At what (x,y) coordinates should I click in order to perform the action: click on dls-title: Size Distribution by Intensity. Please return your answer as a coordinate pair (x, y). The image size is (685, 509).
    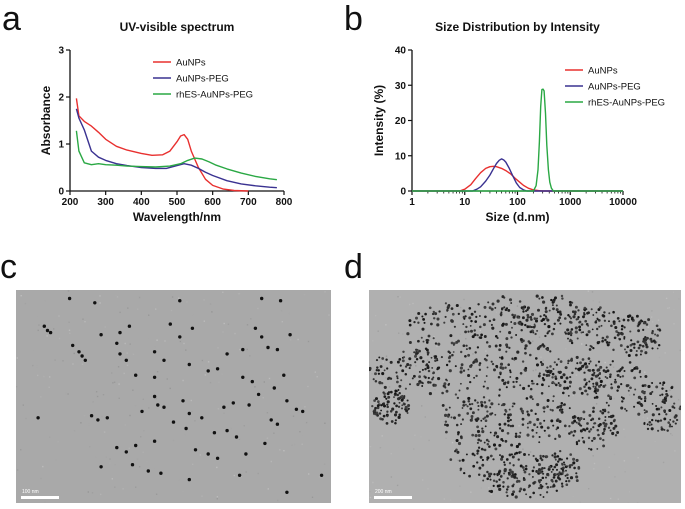
    Looking at the image, I should click on (517, 27).